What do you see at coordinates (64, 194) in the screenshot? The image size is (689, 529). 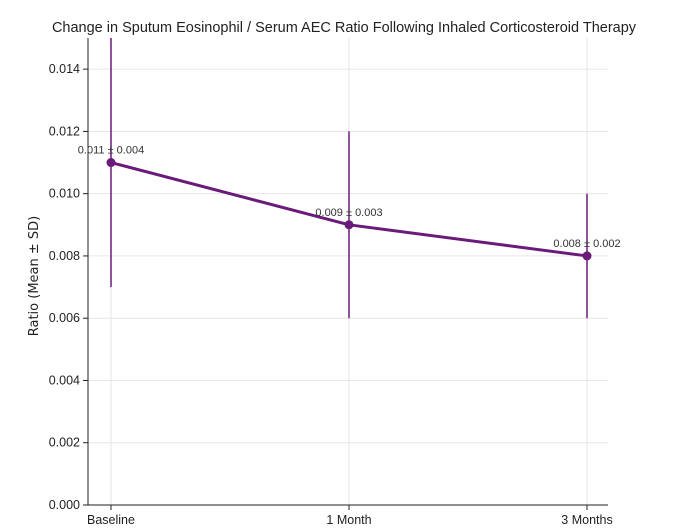 I see `y-tick-label: 0.010` at bounding box center [64, 194].